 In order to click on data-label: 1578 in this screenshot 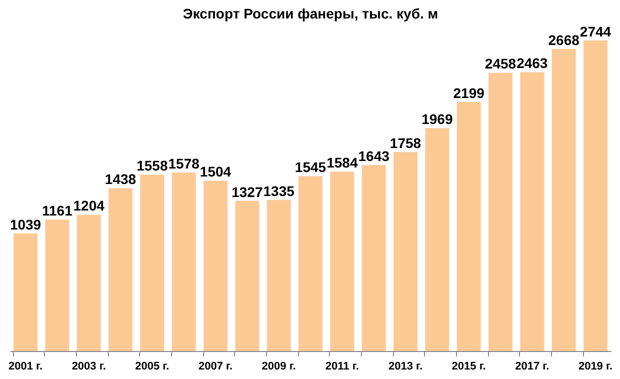, I will do `click(184, 163)`.